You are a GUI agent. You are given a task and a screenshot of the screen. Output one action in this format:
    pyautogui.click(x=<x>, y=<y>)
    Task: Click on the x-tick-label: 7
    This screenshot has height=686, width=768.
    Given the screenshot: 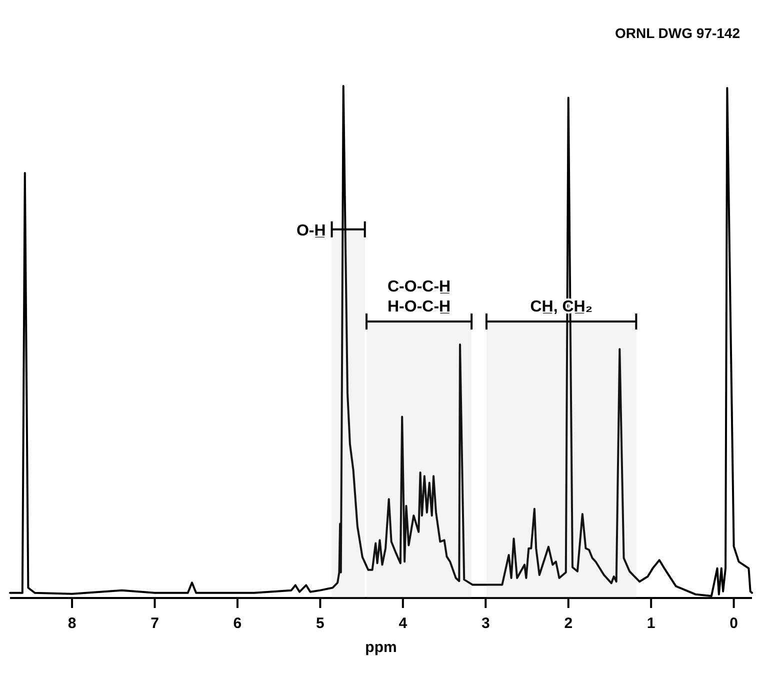 What is the action you would take?
    pyautogui.click(x=154, y=623)
    